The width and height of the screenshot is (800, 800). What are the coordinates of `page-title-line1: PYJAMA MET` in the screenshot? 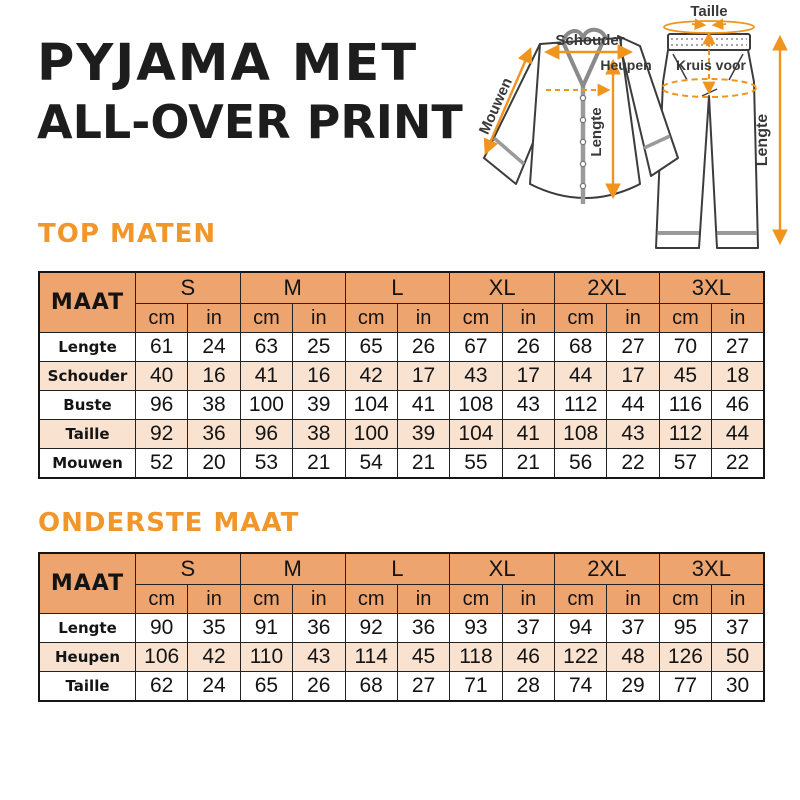 It's located at (228, 63).